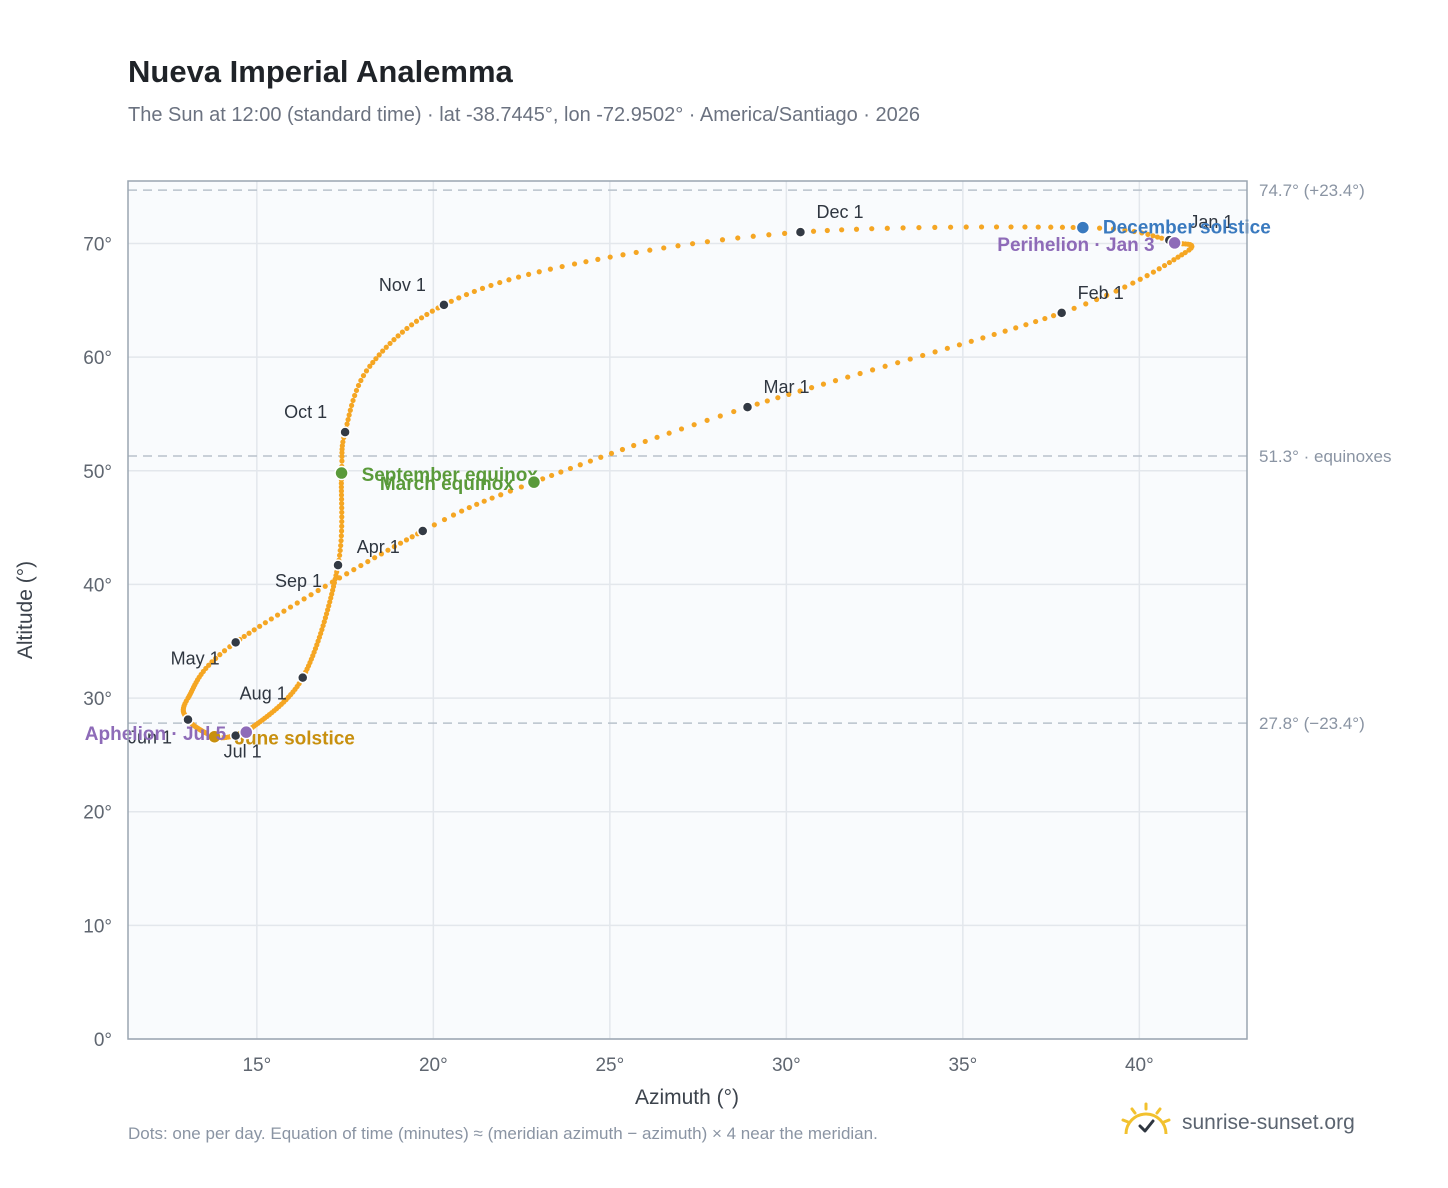 The image size is (1448, 1188). I want to click on x-tick-label: 25°, so click(609, 1065).